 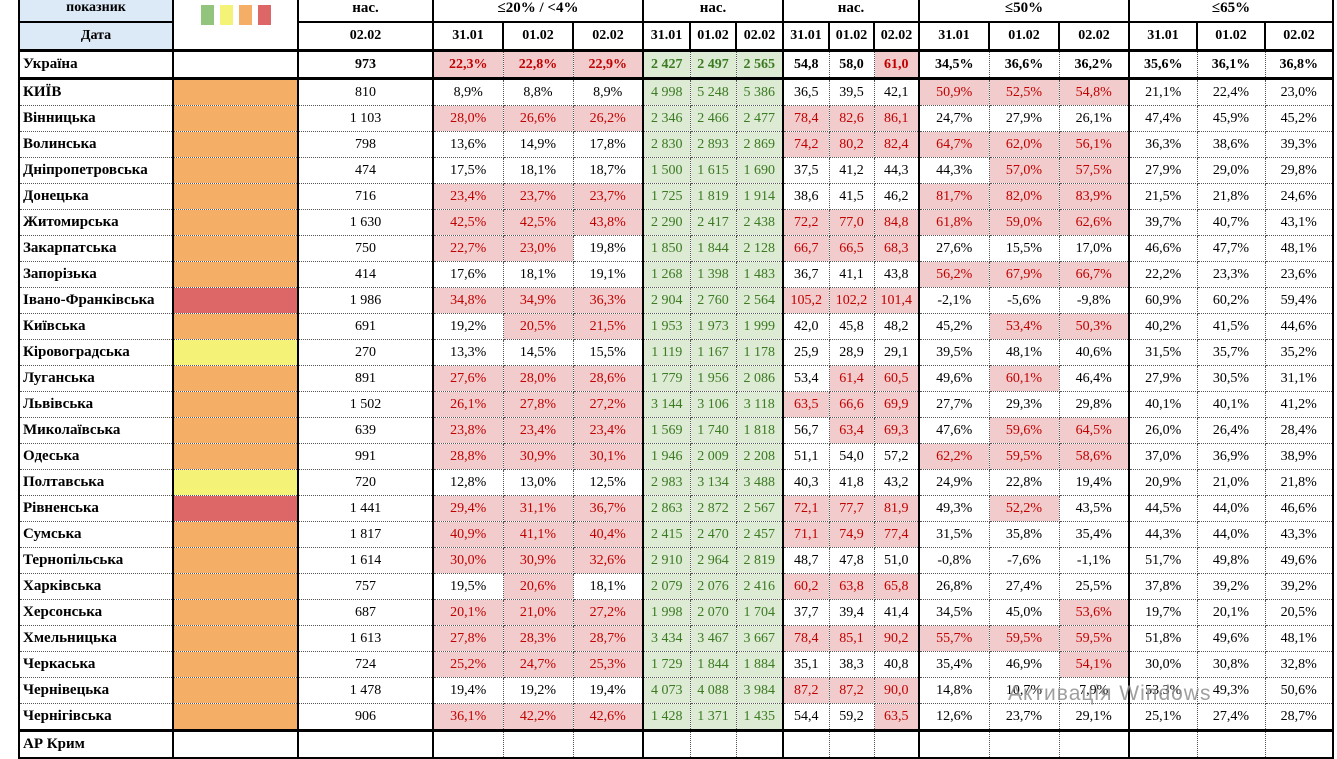 What do you see at coordinates (896, 274) in the screenshot?
I see `value-cell: 43,8` at bounding box center [896, 274].